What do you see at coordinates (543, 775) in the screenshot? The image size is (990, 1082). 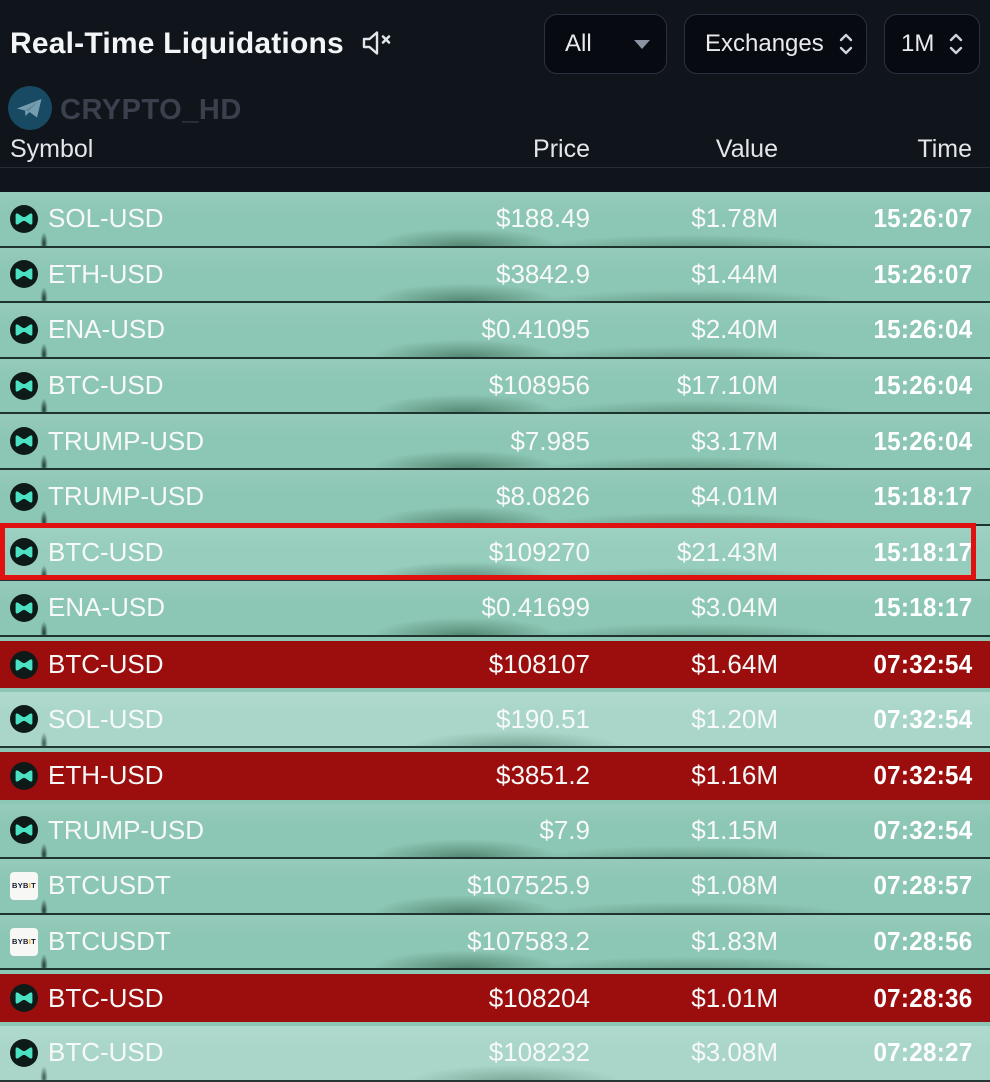 I see `price-cell: $3851.2` at bounding box center [543, 775].